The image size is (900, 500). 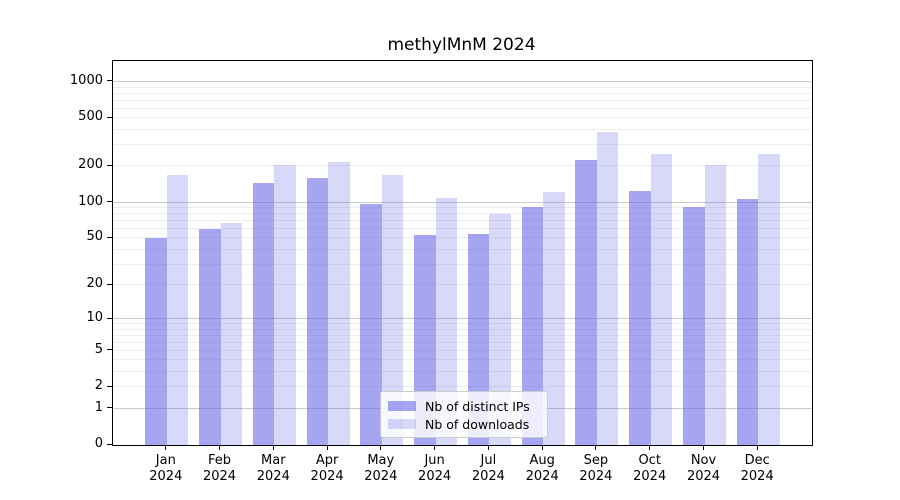 I want to click on bar-downloads-jan-2024, so click(x=177, y=309).